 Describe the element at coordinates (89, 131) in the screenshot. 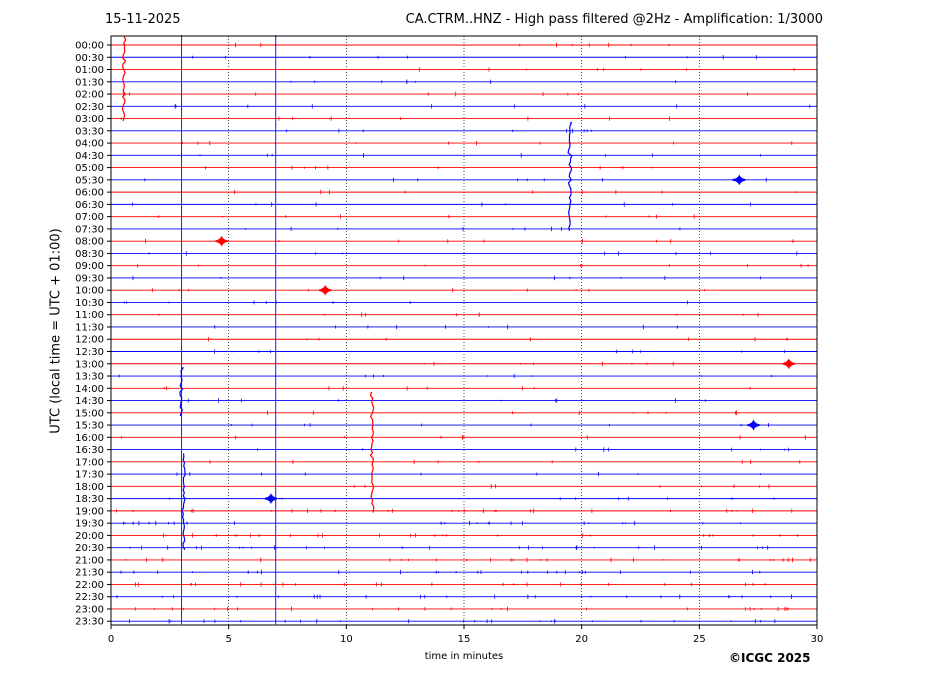

I see `y-tick-label-0330: 03:30` at that location.